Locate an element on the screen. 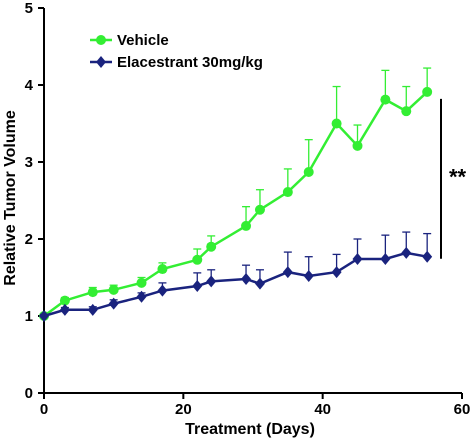 Image resolution: width=474 pixels, height=438 pixels. y-axis-label: Relative Tumor Volume is located at coordinates (10, 198).